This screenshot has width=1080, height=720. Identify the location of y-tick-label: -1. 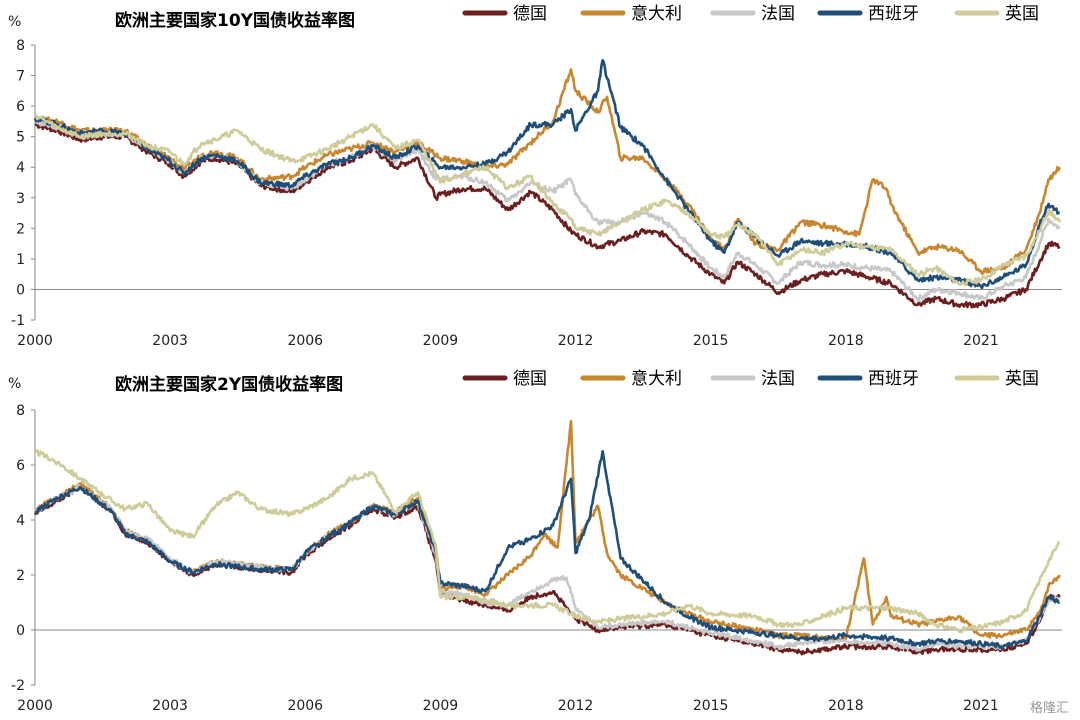
(18, 321).